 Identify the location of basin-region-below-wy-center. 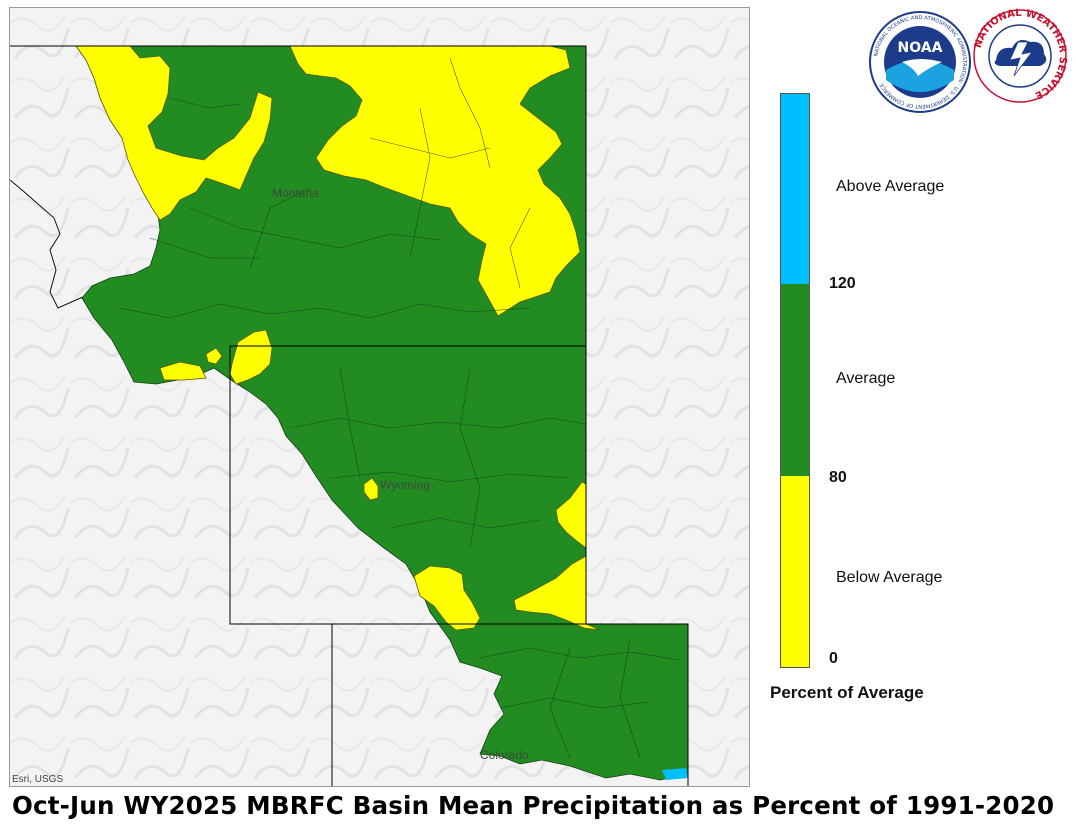
(371, 489).